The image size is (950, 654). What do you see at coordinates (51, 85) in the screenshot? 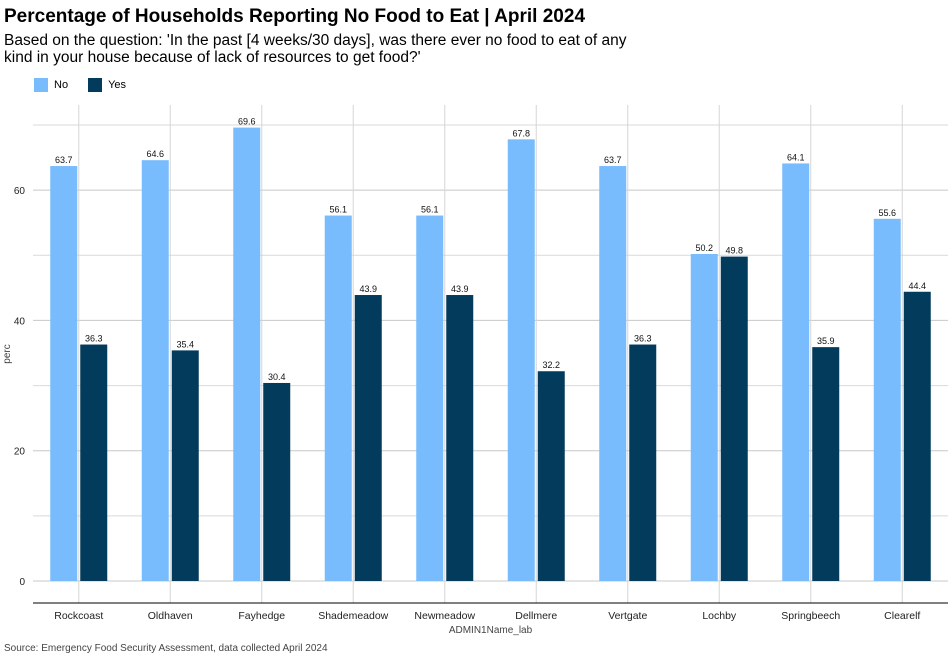
I see `legend-item-no: No` at bounding box center [51, 85].